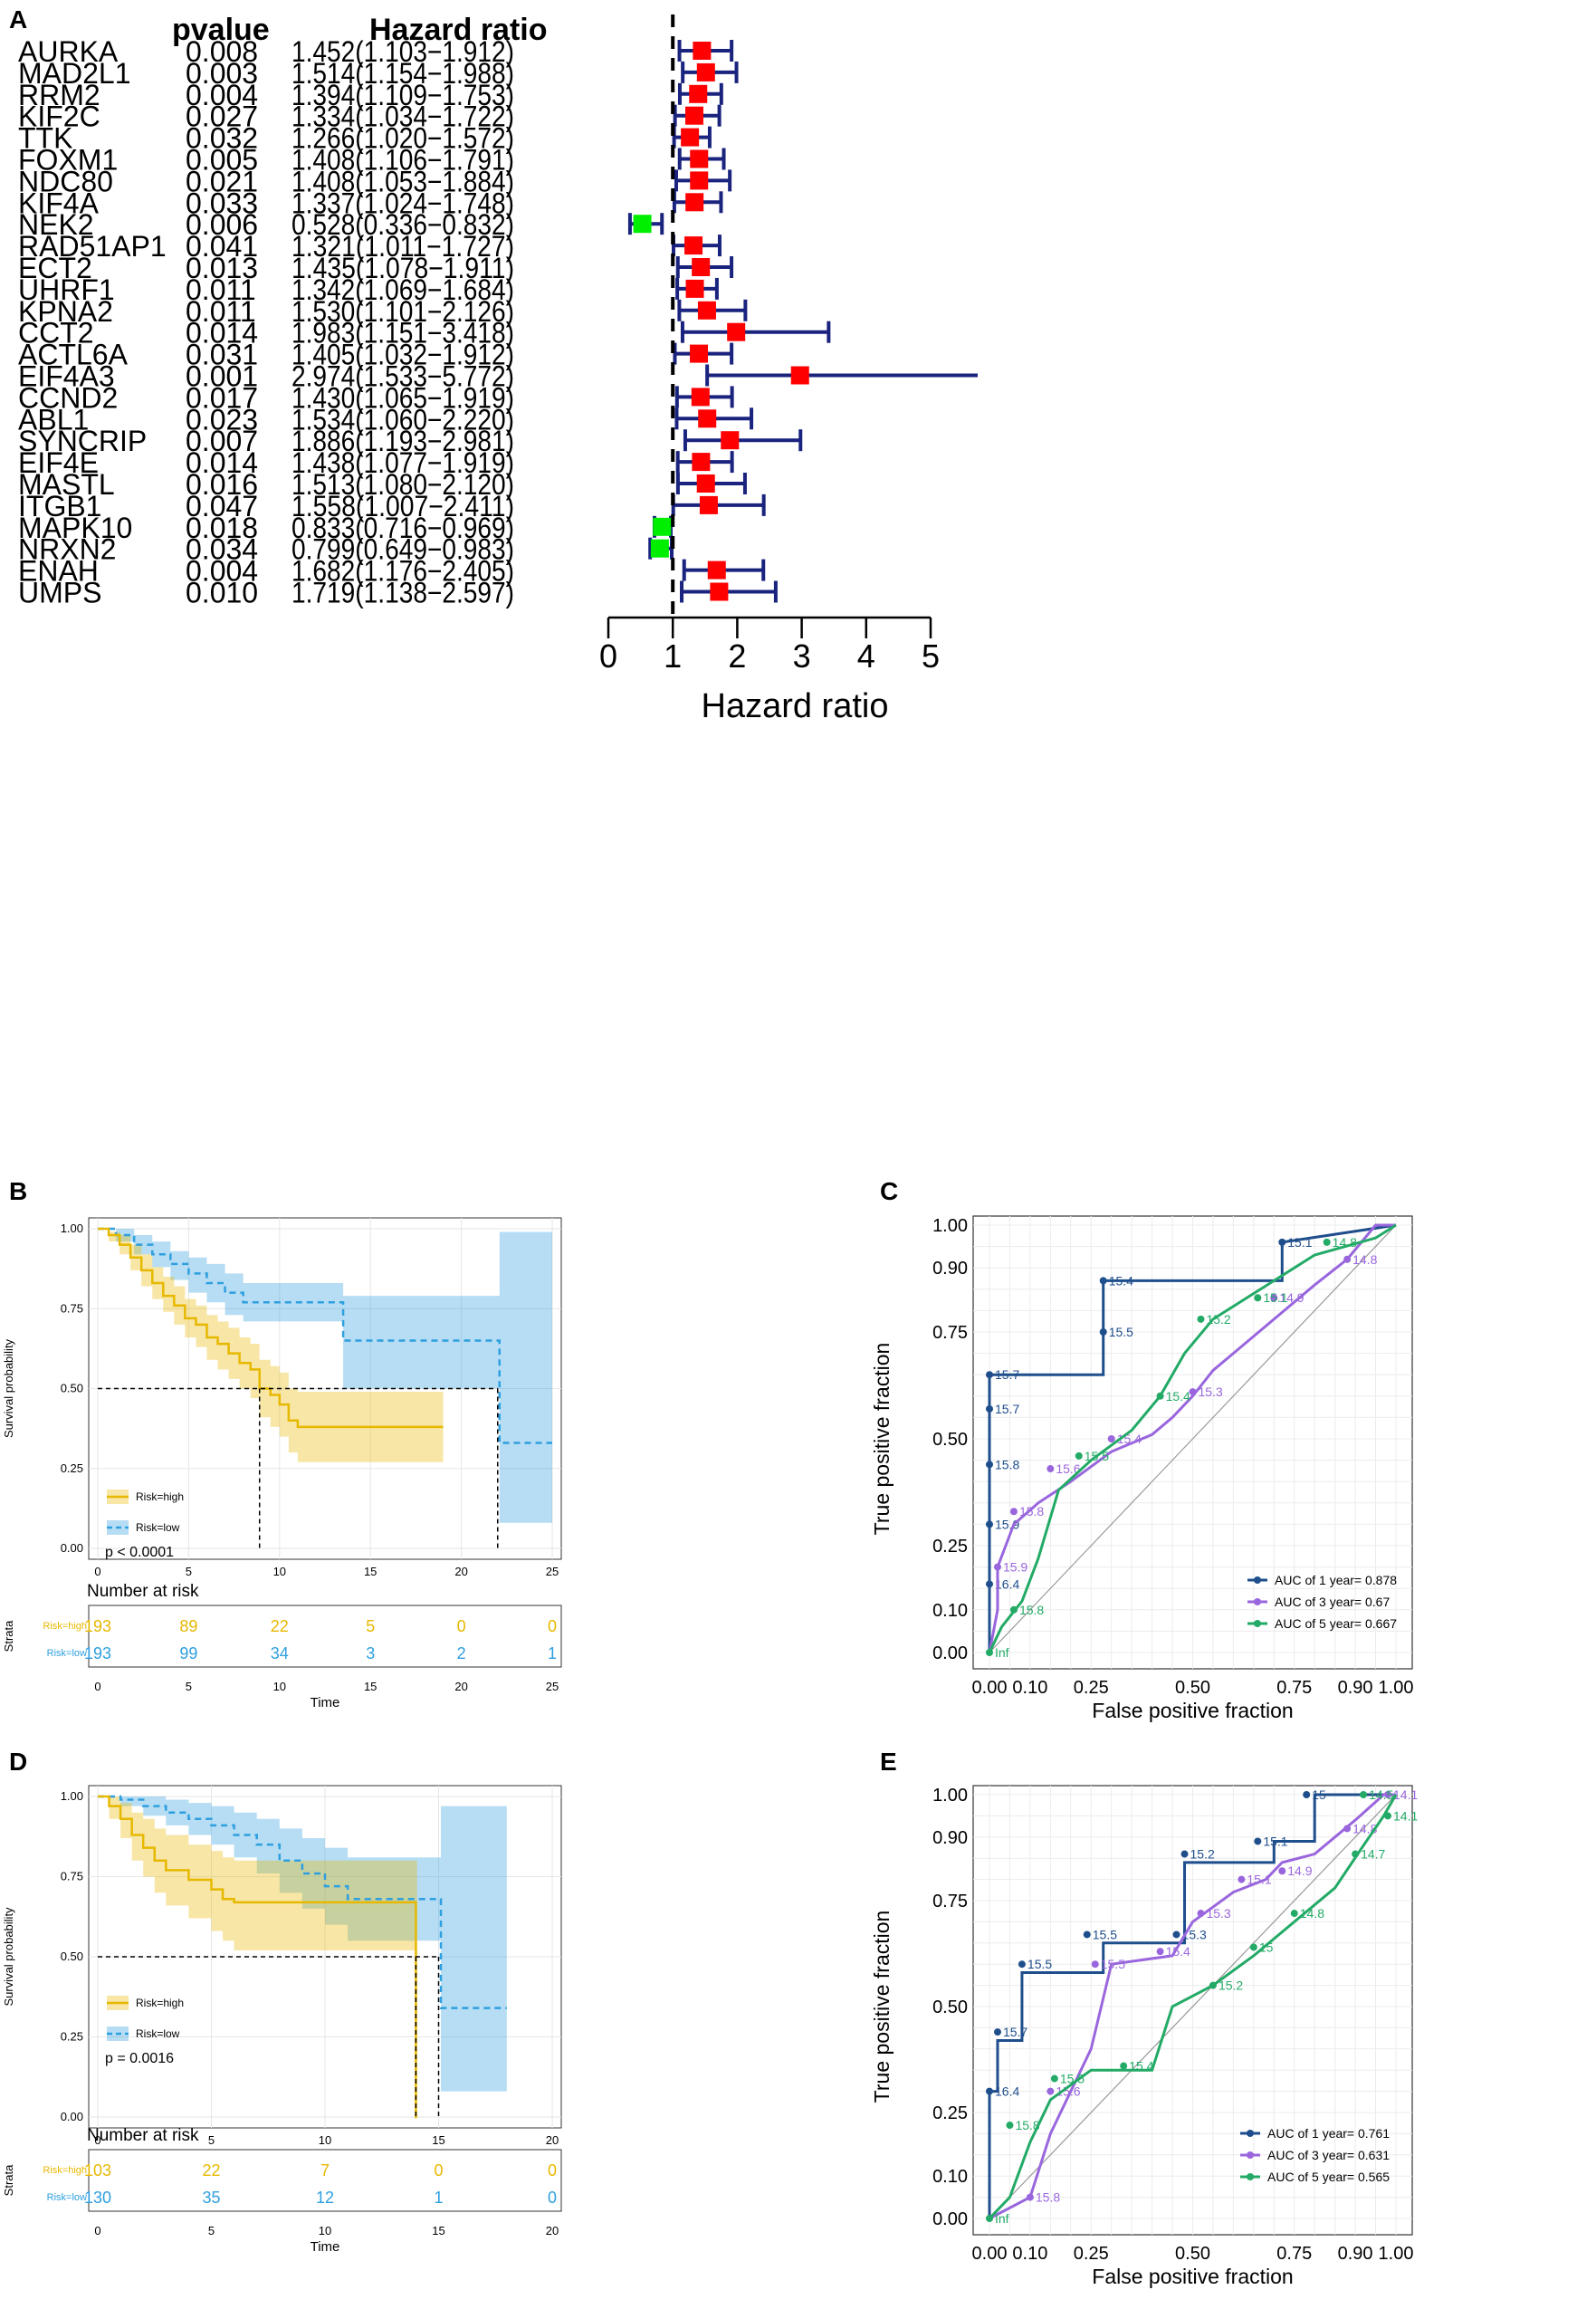 The image size is (1596, 2309). What do you see at coordinates (402, 203) in the screenshot?
I see `hr-text: 1.337(1.024−1.748)` at bounding box center [402, 203].